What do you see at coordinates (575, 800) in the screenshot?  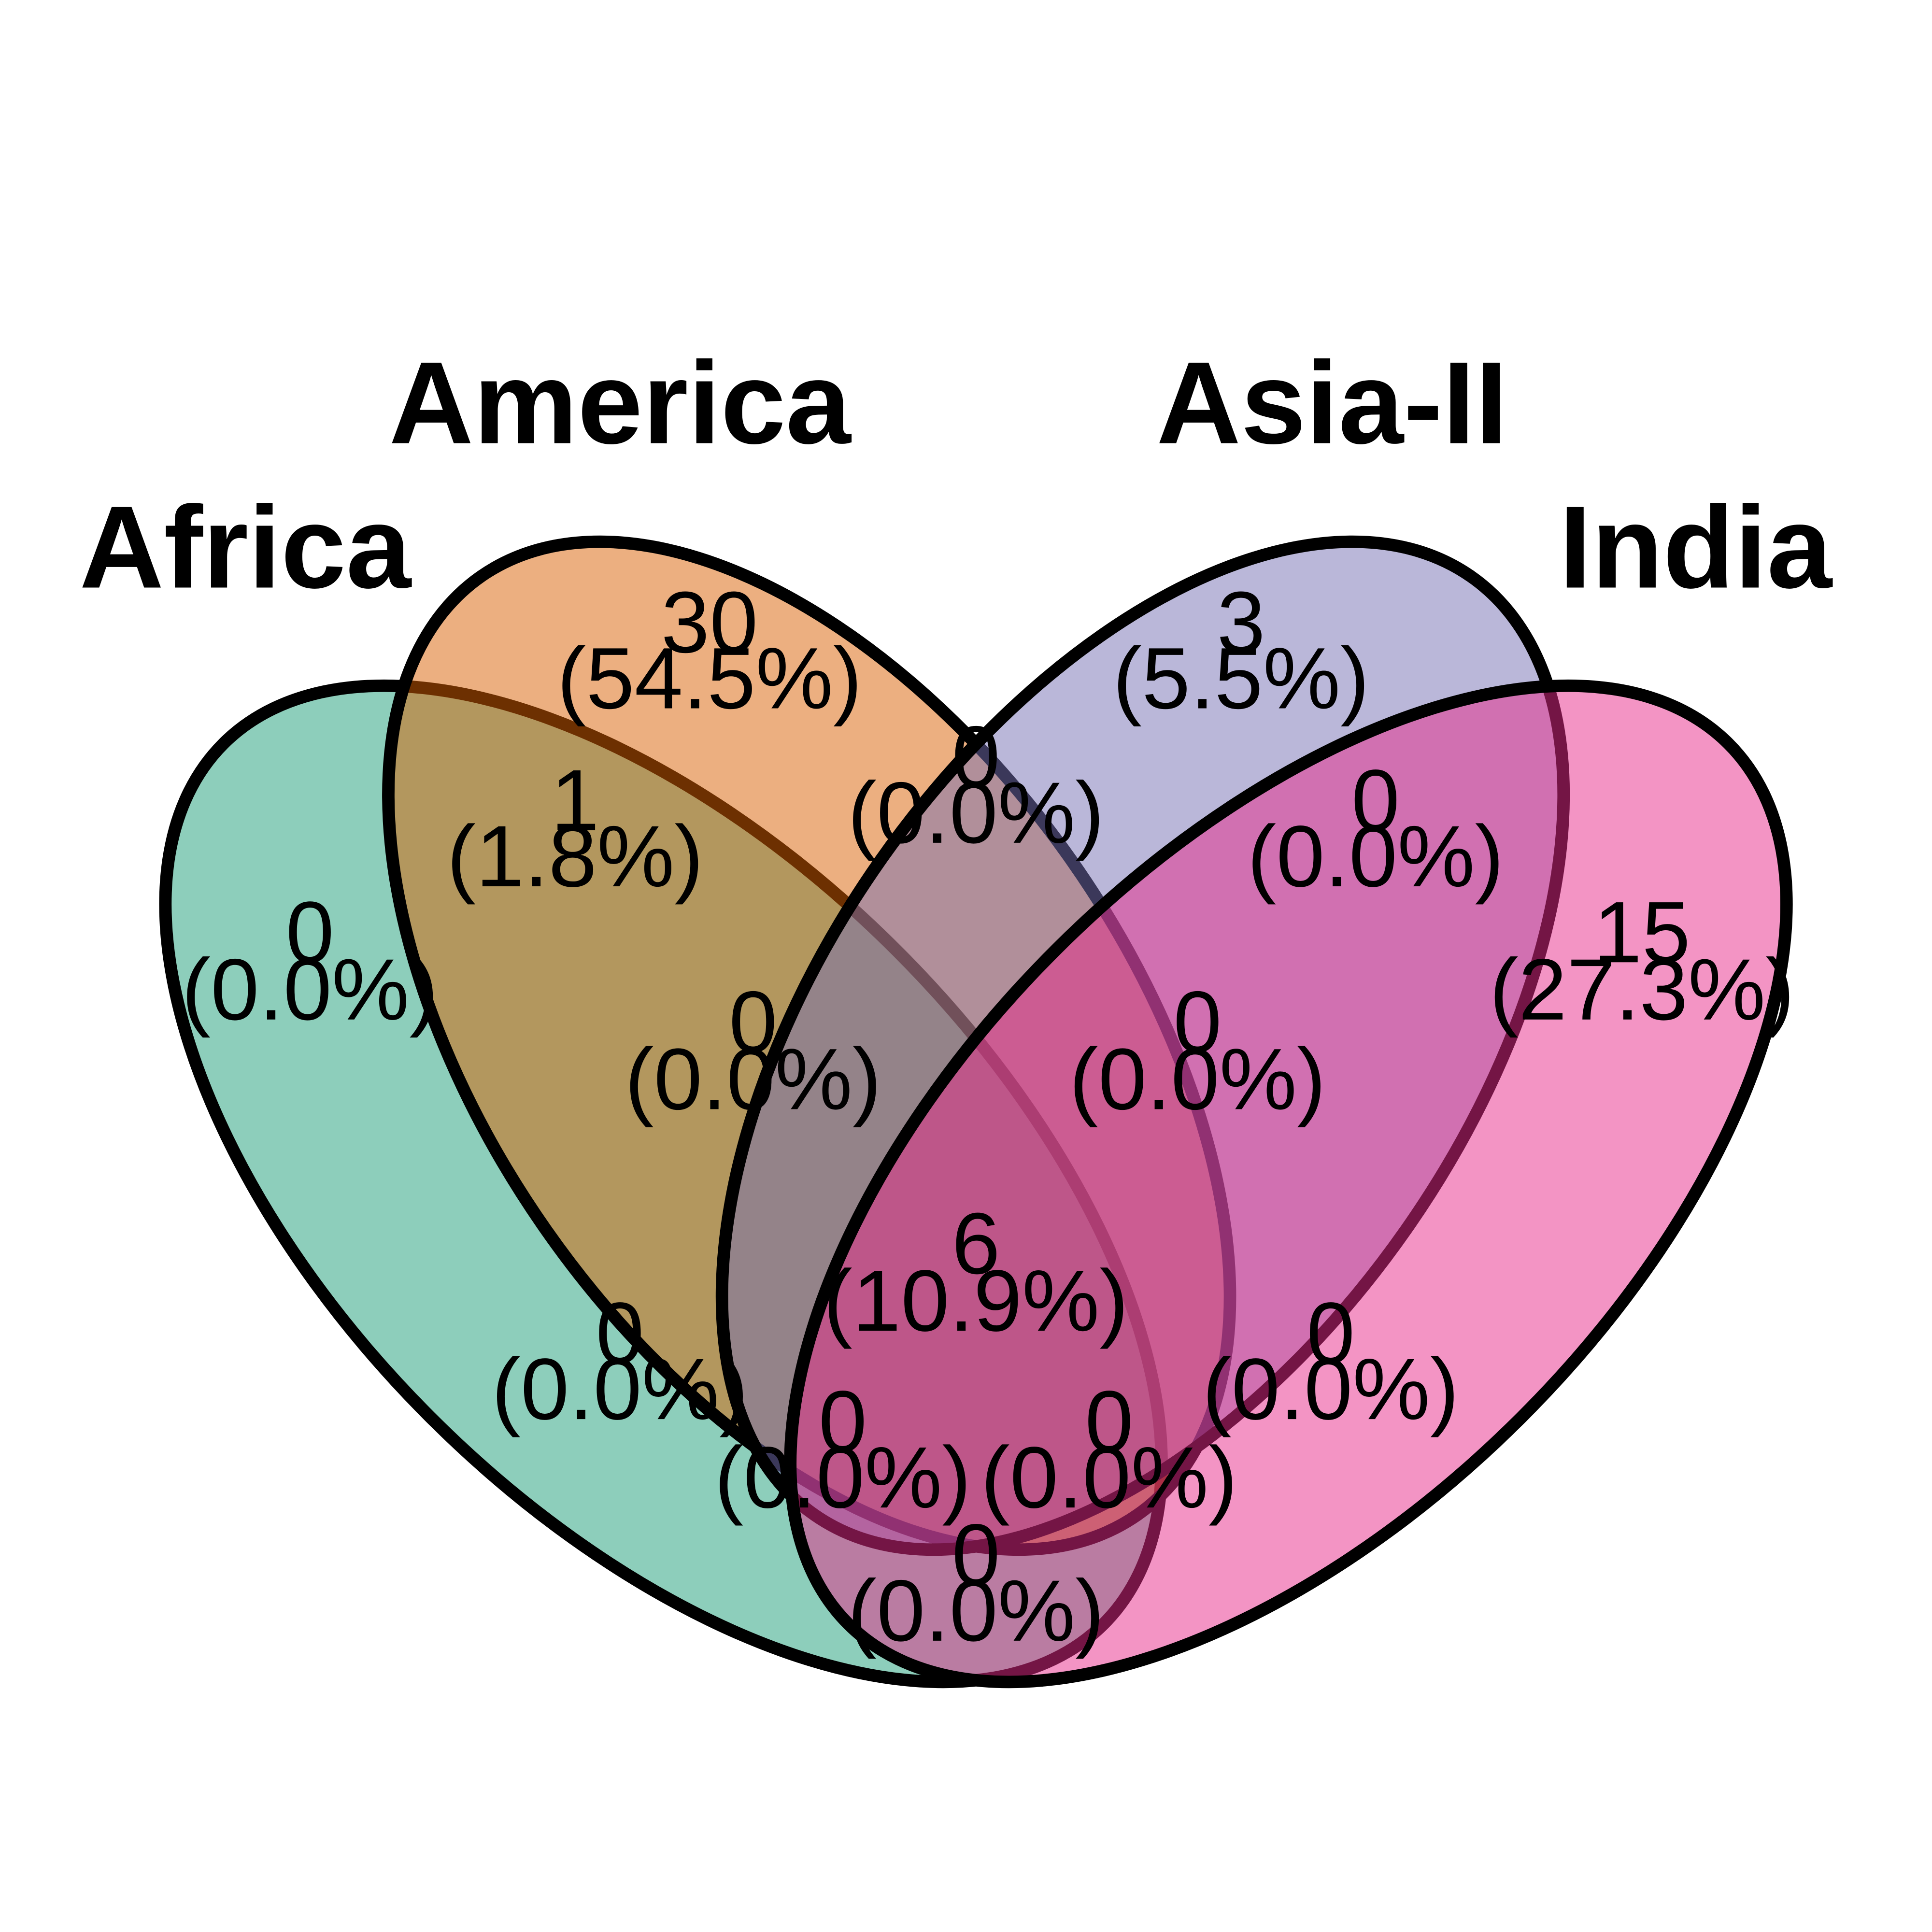 I see `region-count: 1` at bounding box center [575, 800].